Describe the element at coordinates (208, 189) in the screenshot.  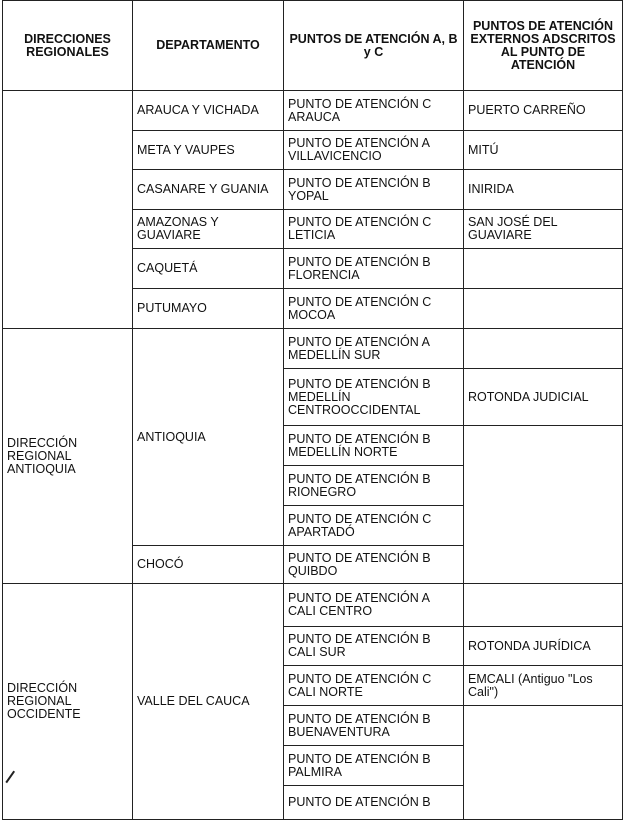
I see `departamento-cell: CASANARE Y GUANIA` at that location.